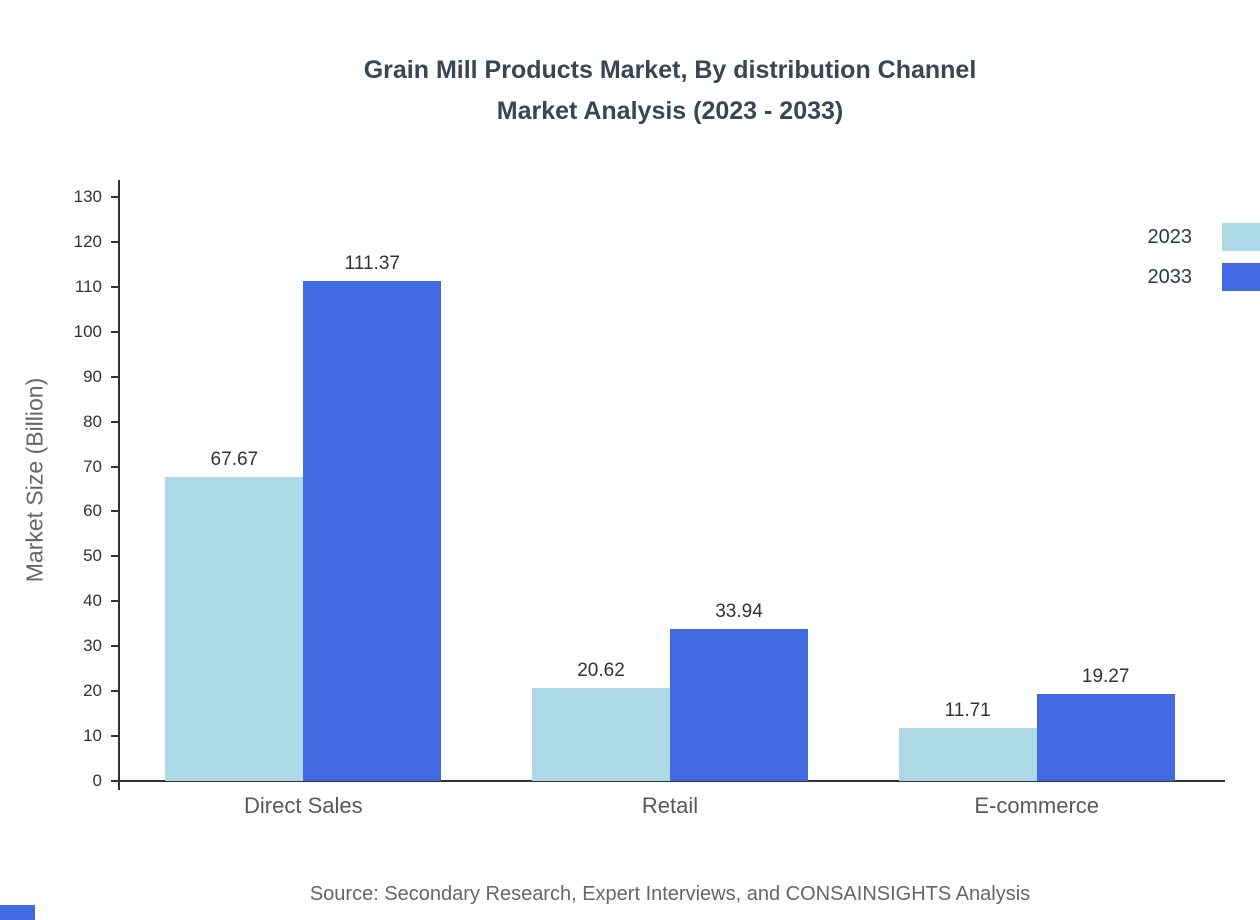 The height and width of the screenshot is (920, 1260). Describe the element at coordinates (1170, 236) in the screenshot. I see `legend-label: 2023` at that location.